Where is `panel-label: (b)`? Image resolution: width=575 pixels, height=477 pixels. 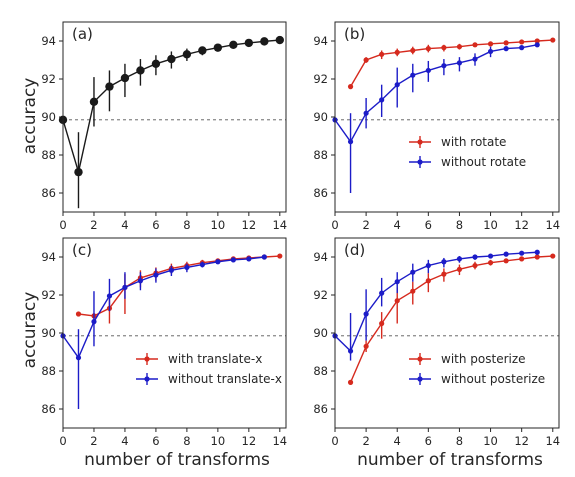
panel-label: (b) is located at coordinates (354, 34).